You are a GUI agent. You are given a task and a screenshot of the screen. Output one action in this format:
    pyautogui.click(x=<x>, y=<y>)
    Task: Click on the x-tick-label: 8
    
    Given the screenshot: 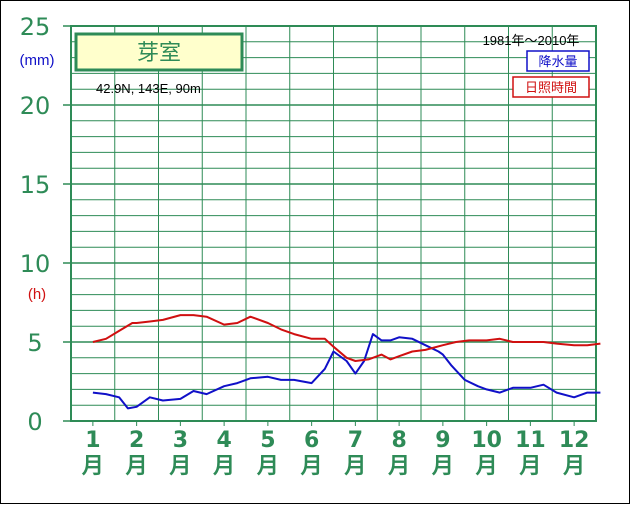 What is the action you would take?
    pyautogui.click(x=398, y=440)
    